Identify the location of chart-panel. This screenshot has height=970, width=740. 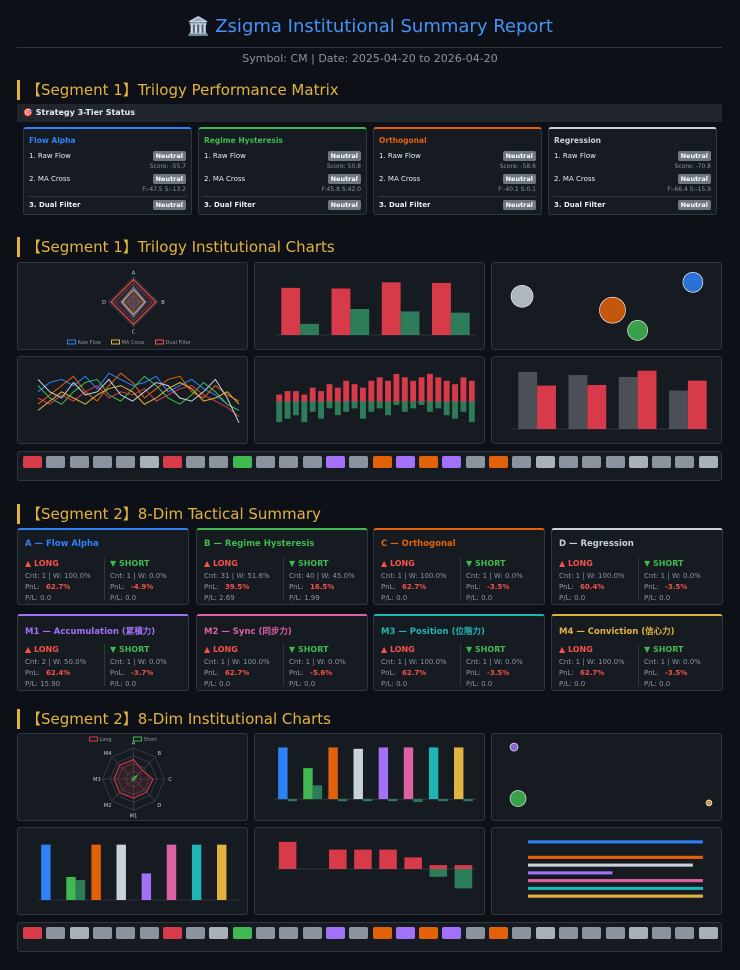
(369, 871).